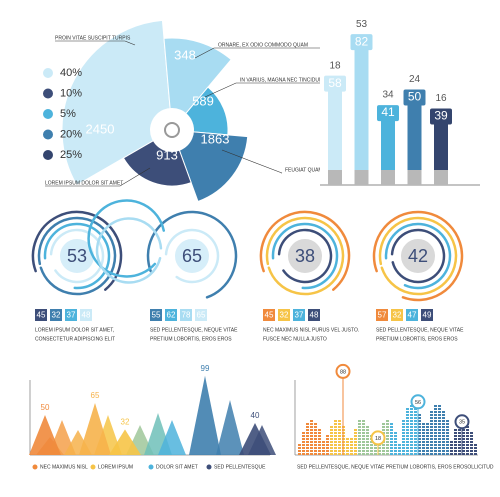 This screenshot has width=500, height=497. Describe the element at coordinates (343, 372) in the screenshot. I see `marker-value: 88` at that location.